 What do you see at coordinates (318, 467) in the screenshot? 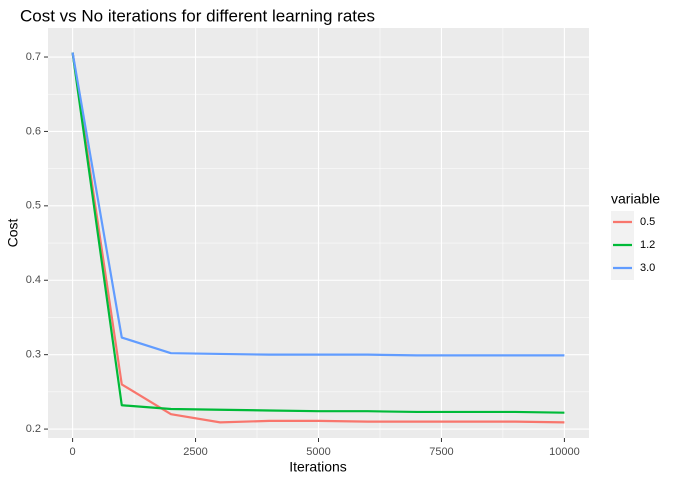
I see `x-axis-label: Iterations` at bounding box center [318, 467].